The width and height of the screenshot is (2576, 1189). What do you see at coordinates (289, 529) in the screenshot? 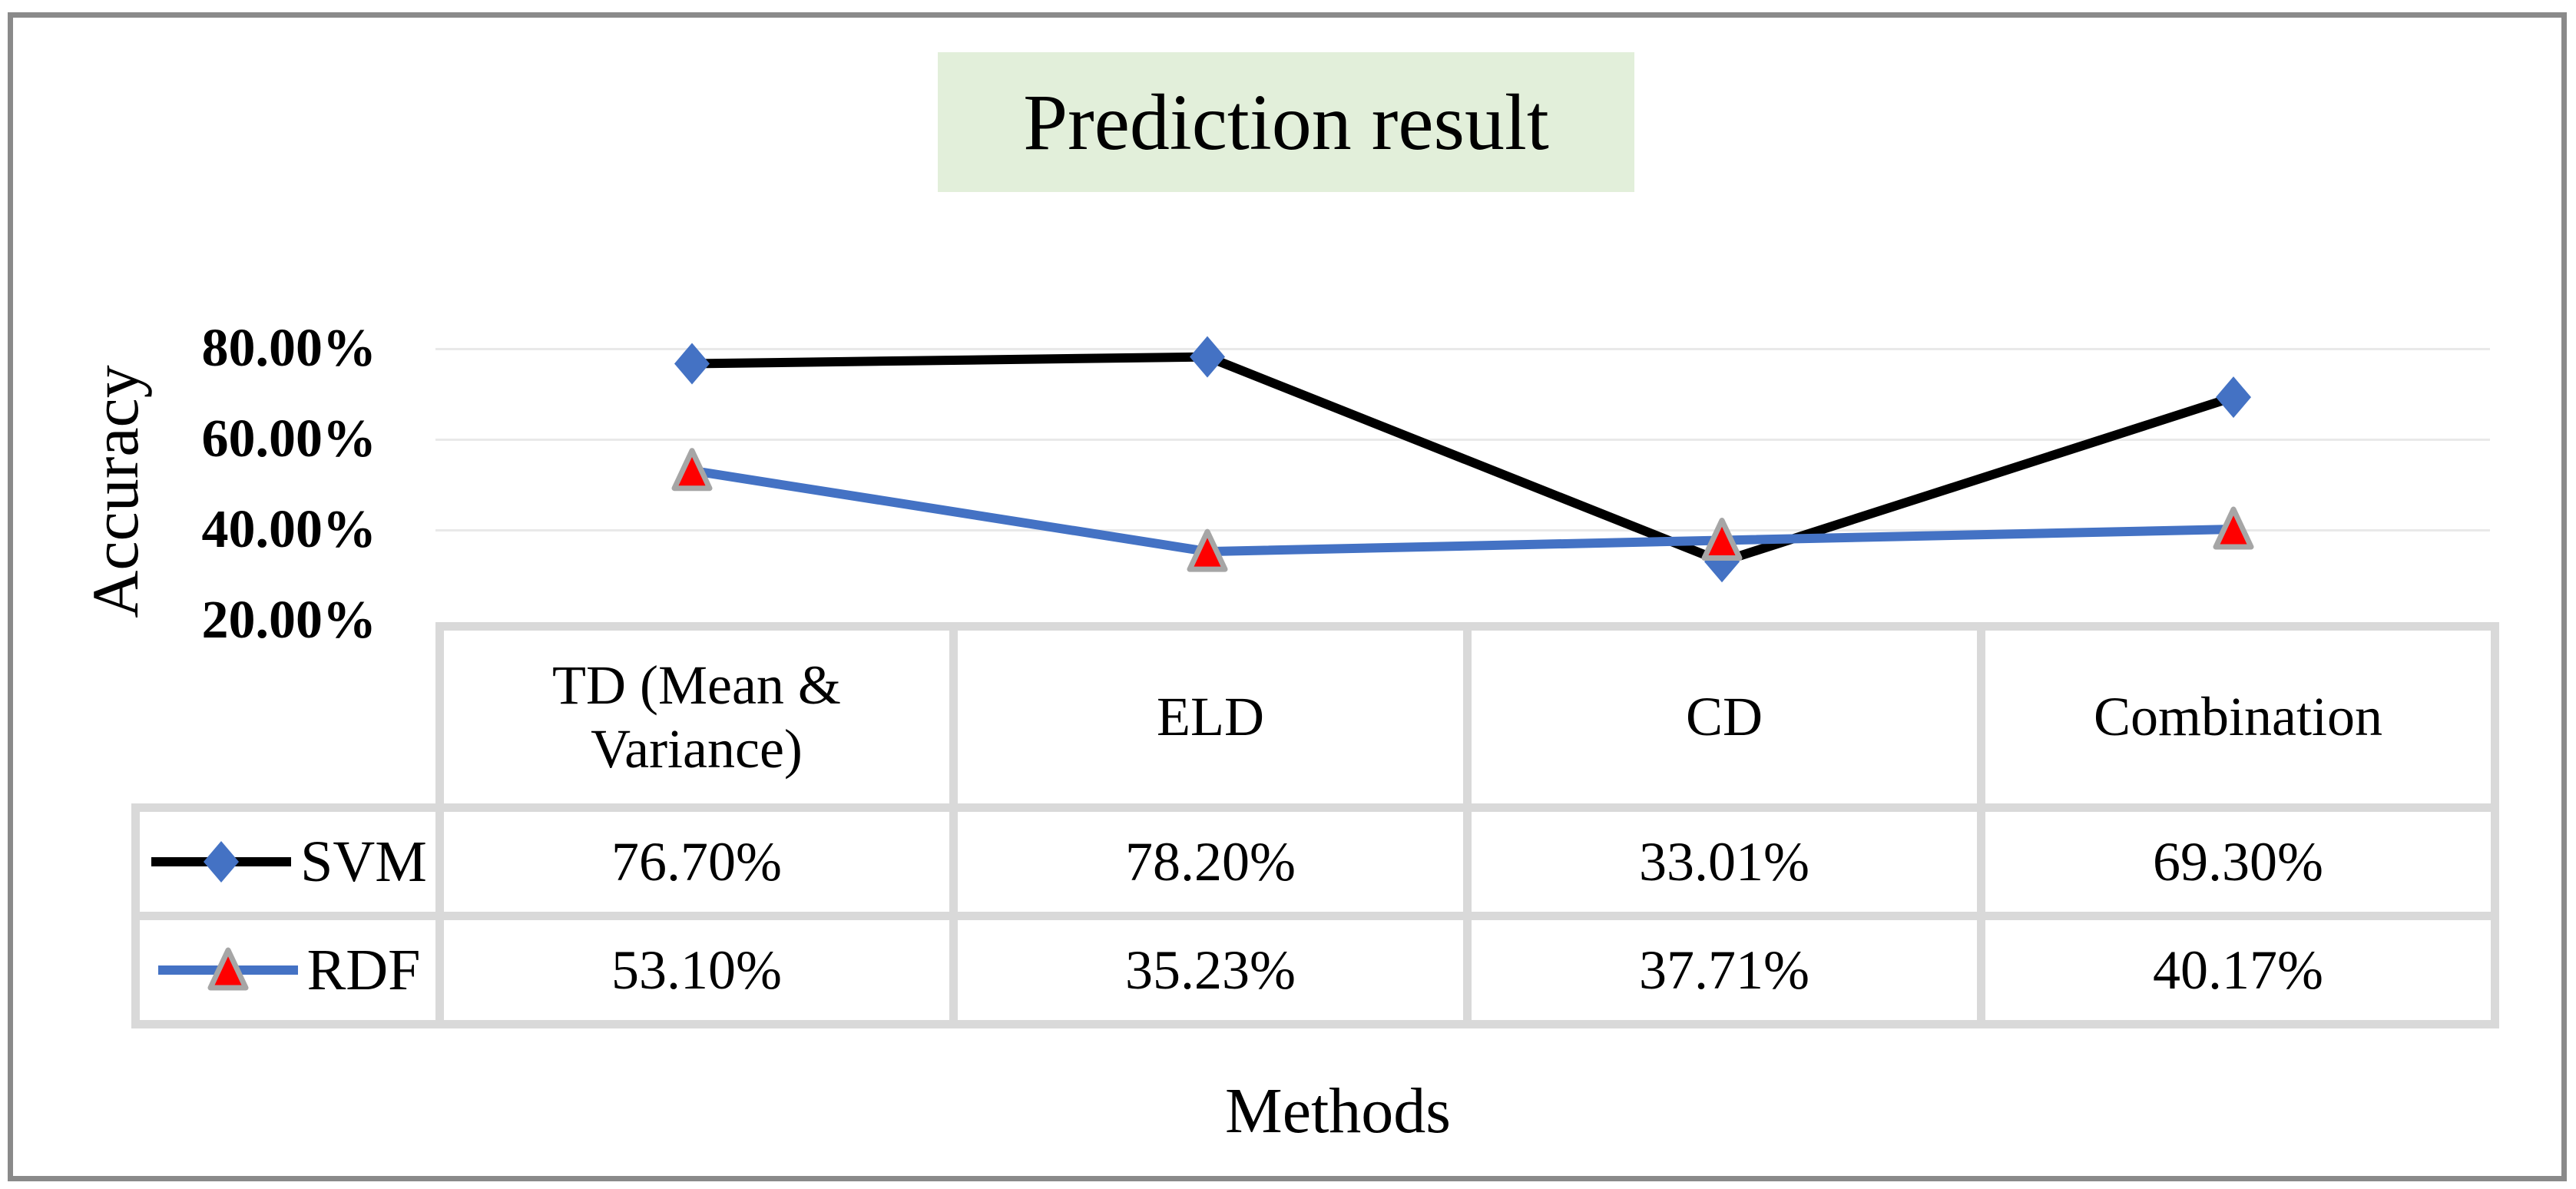
I see `y-tick-label-40: 40.00%` at bounding box center [289, 529].